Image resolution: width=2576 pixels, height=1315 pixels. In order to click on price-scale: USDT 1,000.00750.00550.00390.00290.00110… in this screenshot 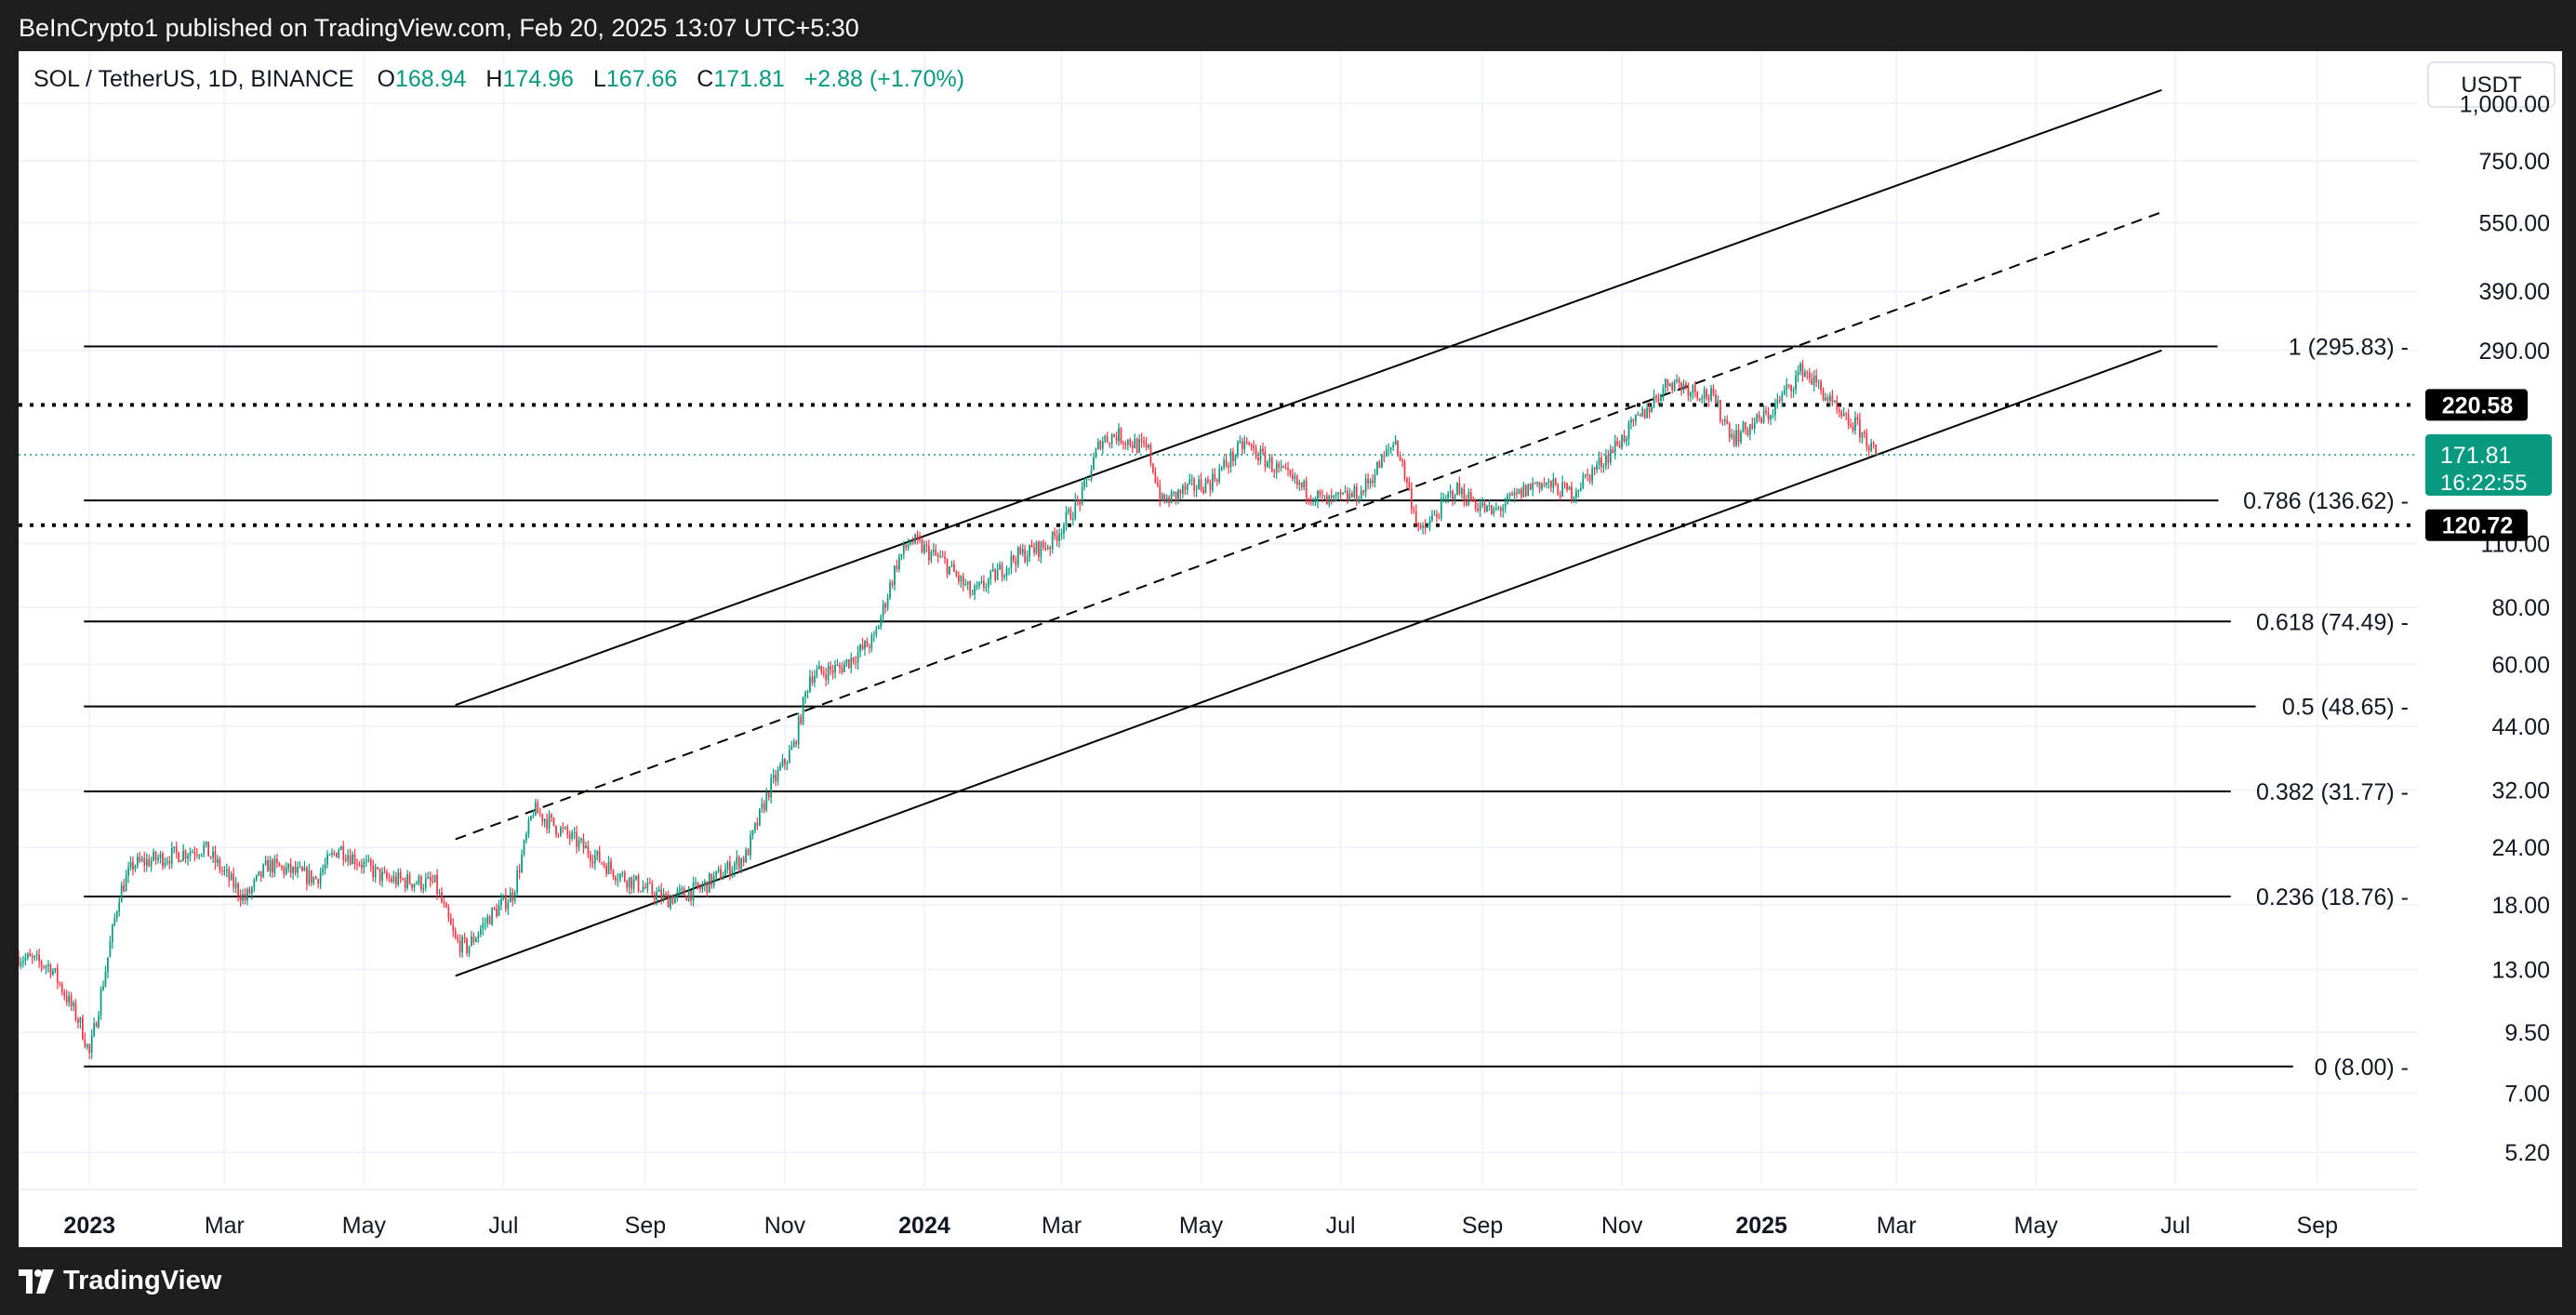, I will do `click(2490, 613)`.